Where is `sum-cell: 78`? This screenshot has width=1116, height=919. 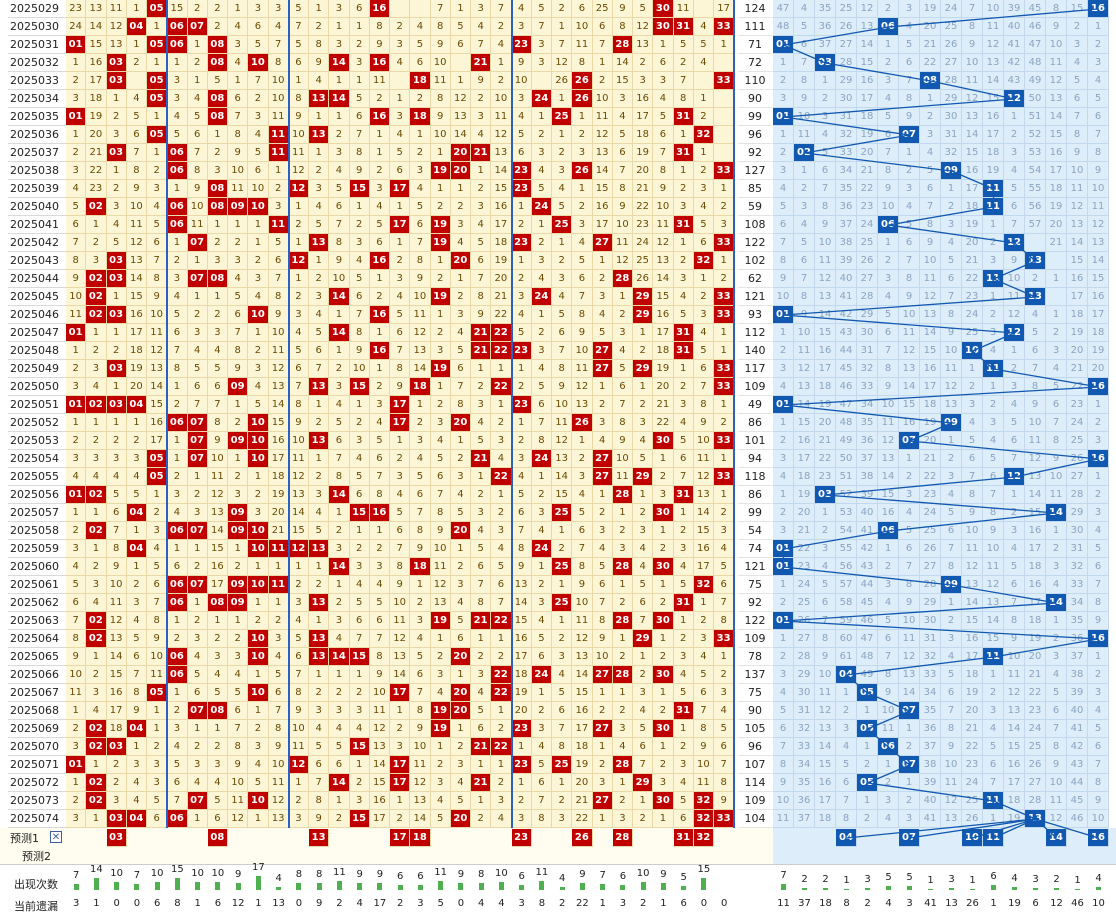 sum-cell: 78 is located at coordinates (755, 657).